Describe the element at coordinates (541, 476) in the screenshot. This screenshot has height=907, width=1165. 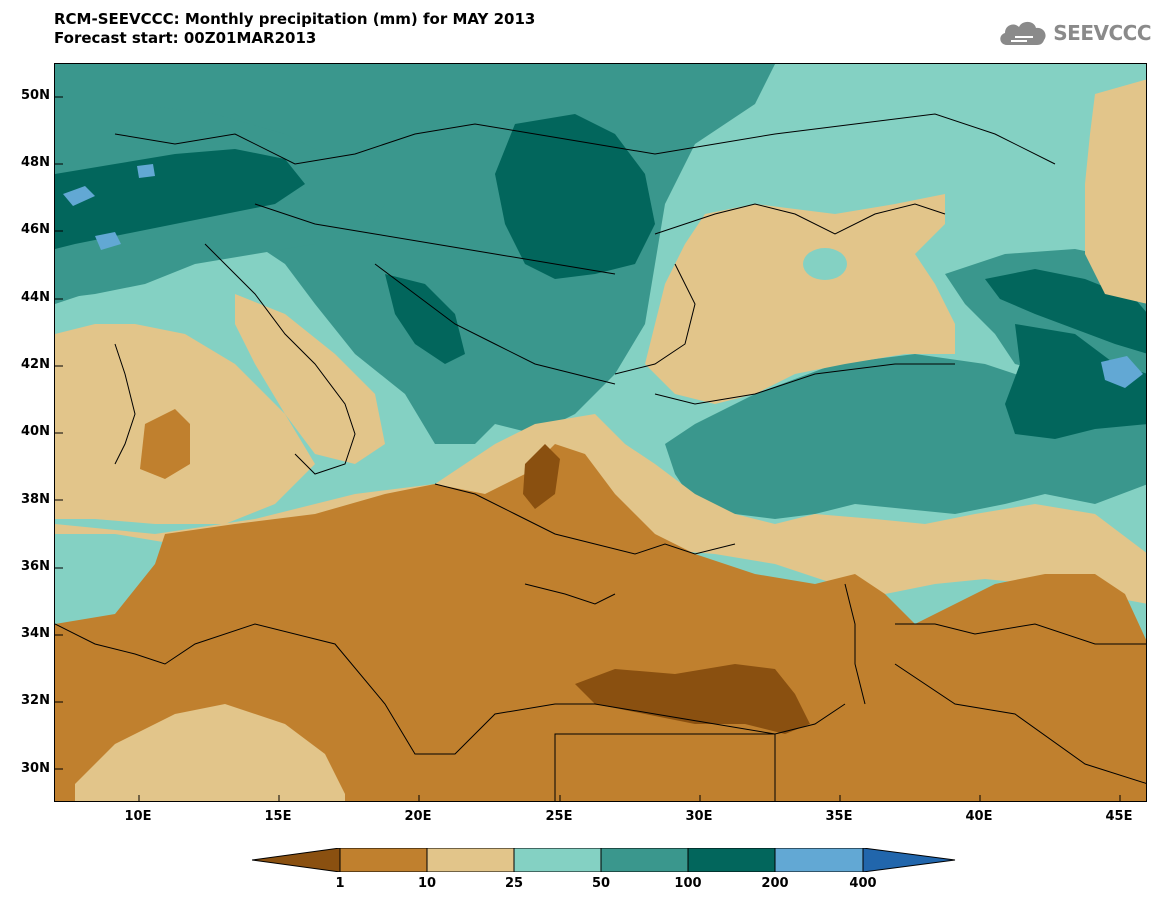
I see `region-lt1-aegean` at that location.